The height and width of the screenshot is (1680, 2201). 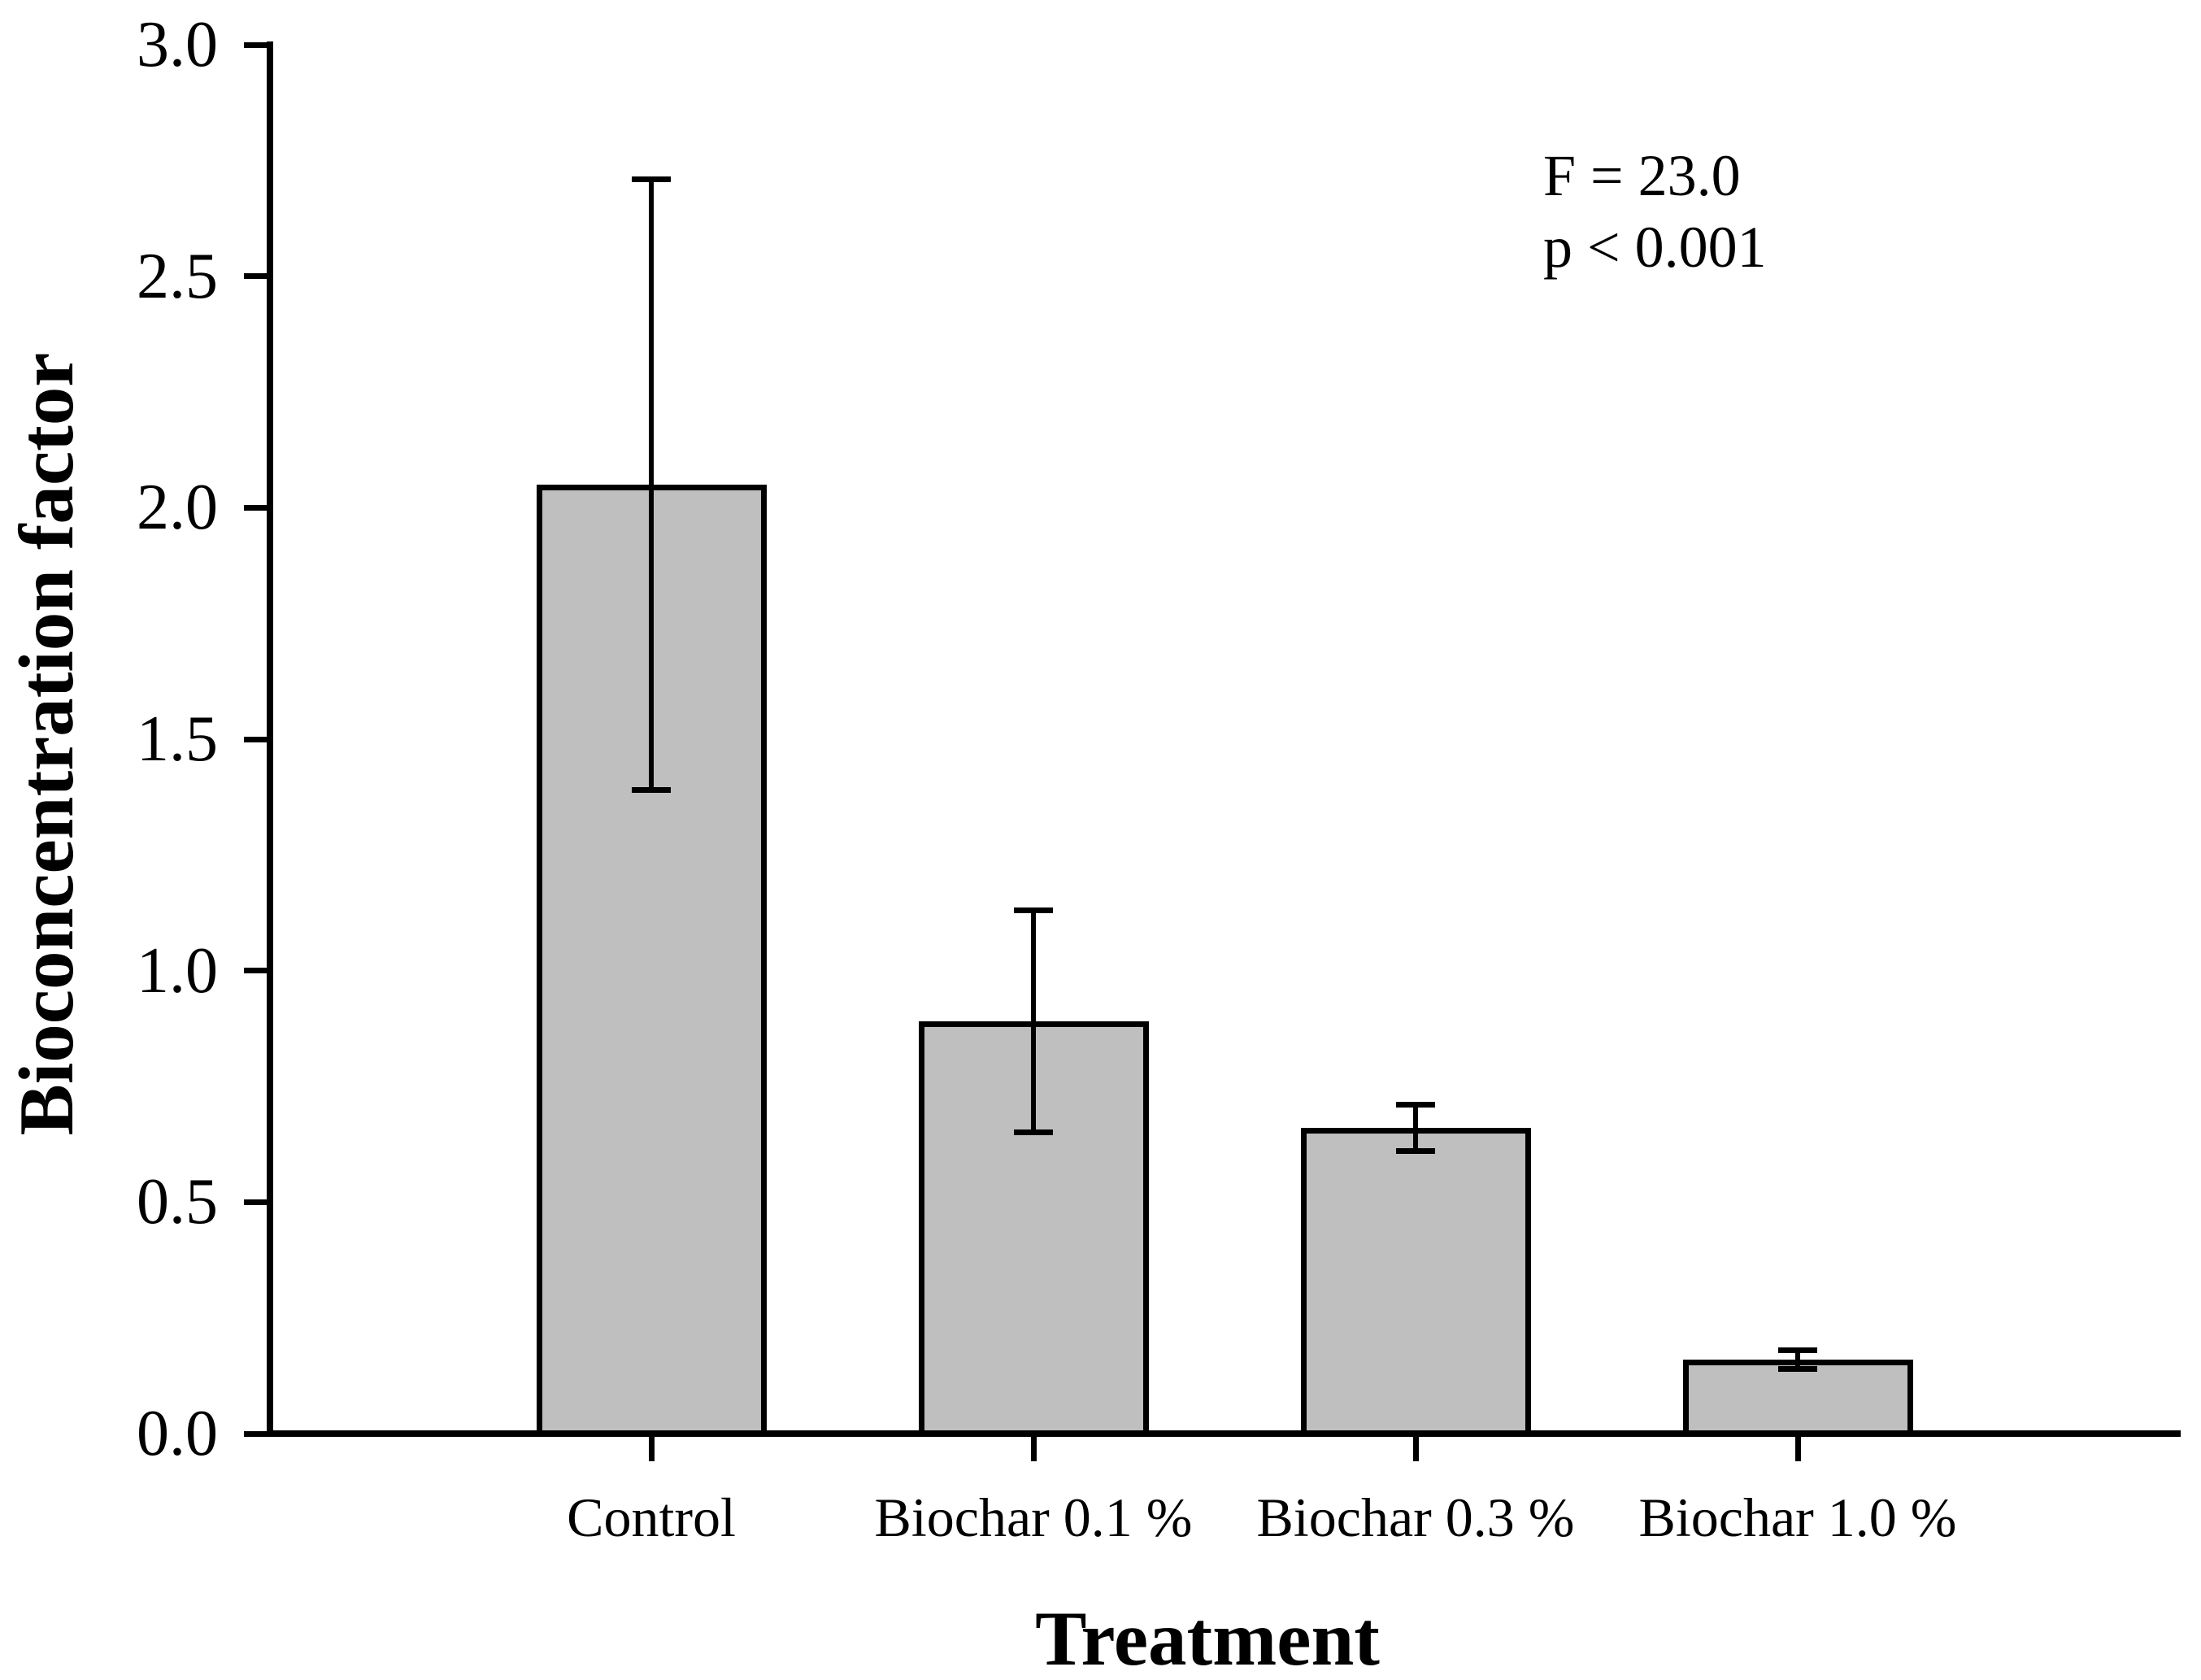 I want to click on y-tick-label-0.5: 0.5, so click(x=177, y=1202).